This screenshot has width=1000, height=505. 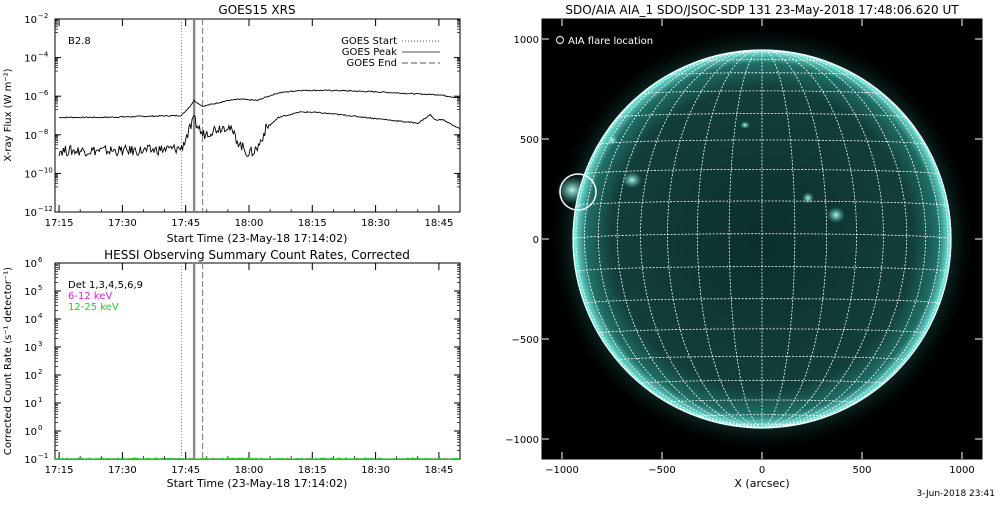 I want to click on hessi-x-axis-label: Start Time (23-May-18 17:14:02), so click(x=257, y=483).